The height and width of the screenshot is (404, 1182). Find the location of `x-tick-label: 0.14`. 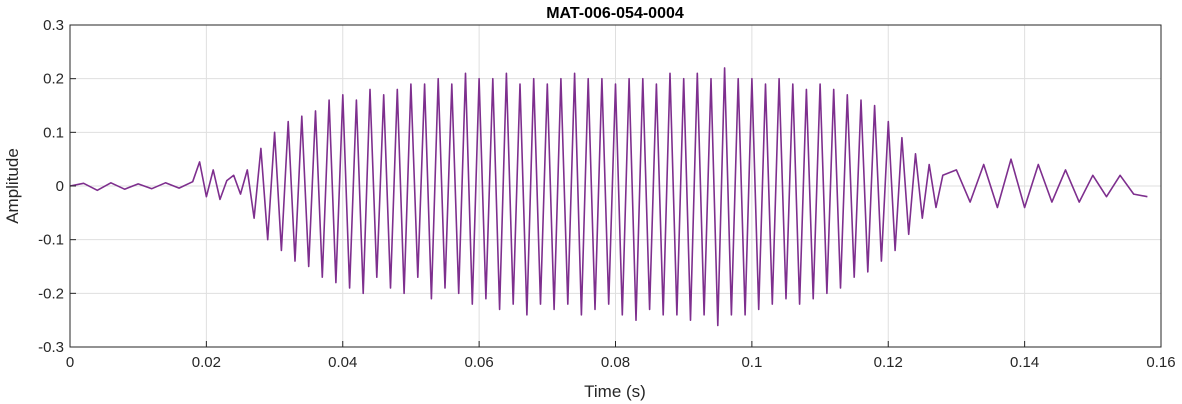

x-tick-label: 0.14 is located at coordinates (1024, 362).